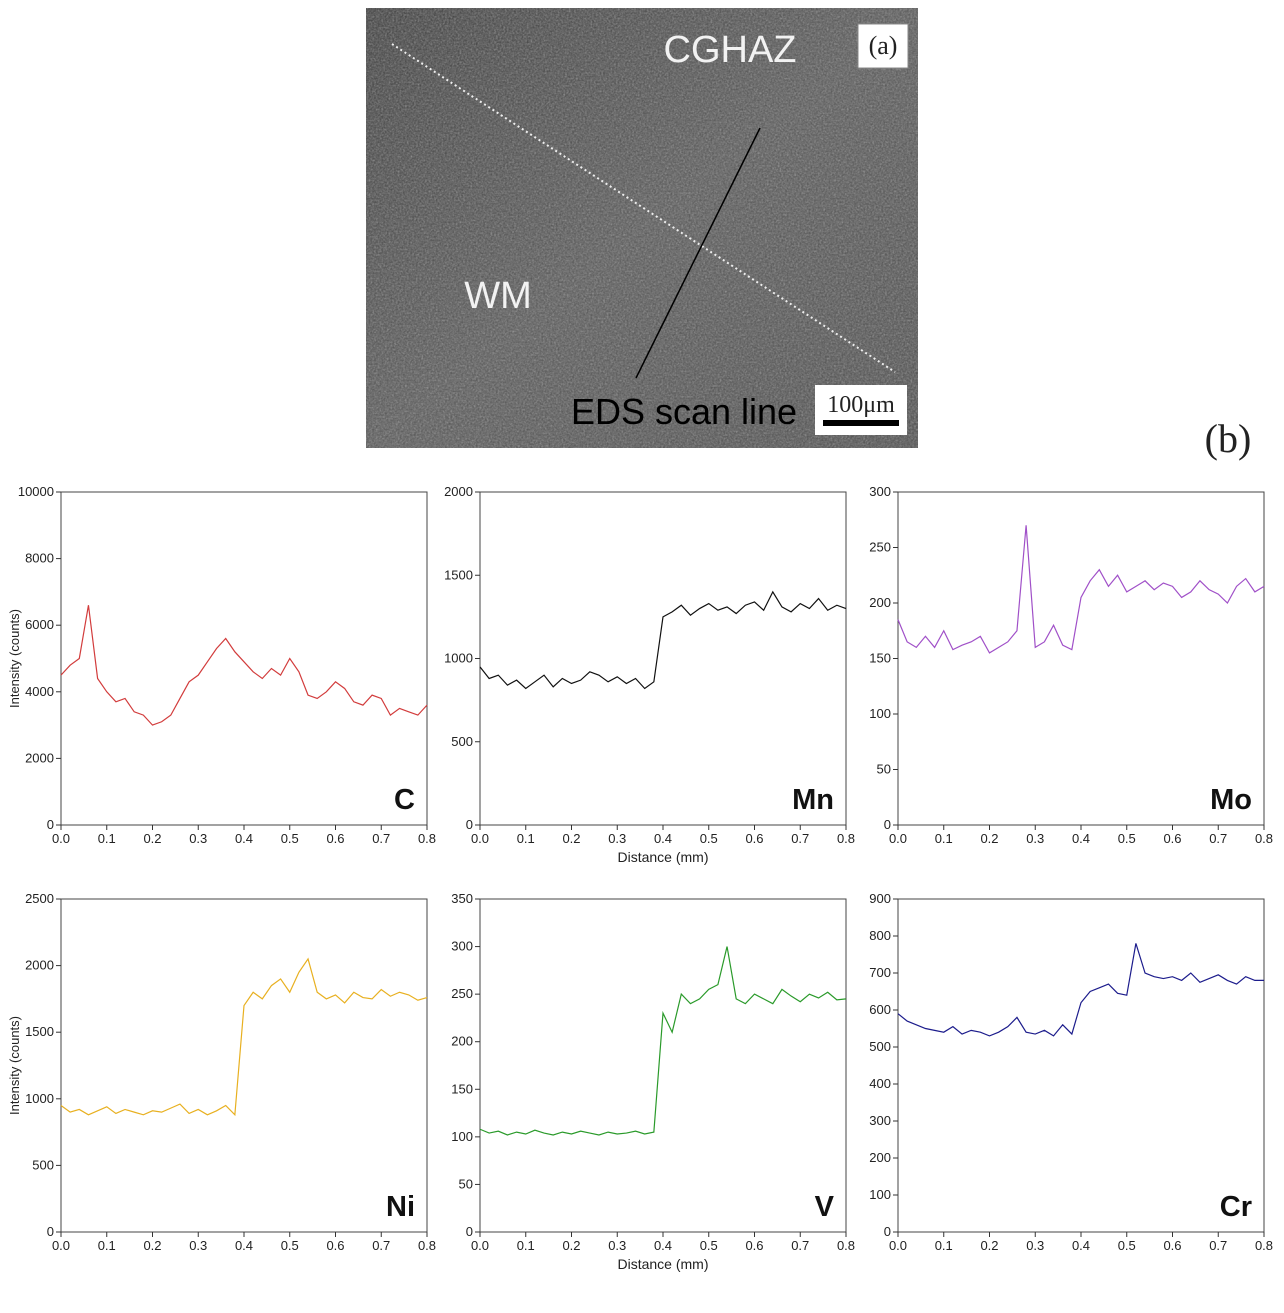 The image size is (1284, 1313). I want to click on y-tick-label: 600, so click(880, 1009).